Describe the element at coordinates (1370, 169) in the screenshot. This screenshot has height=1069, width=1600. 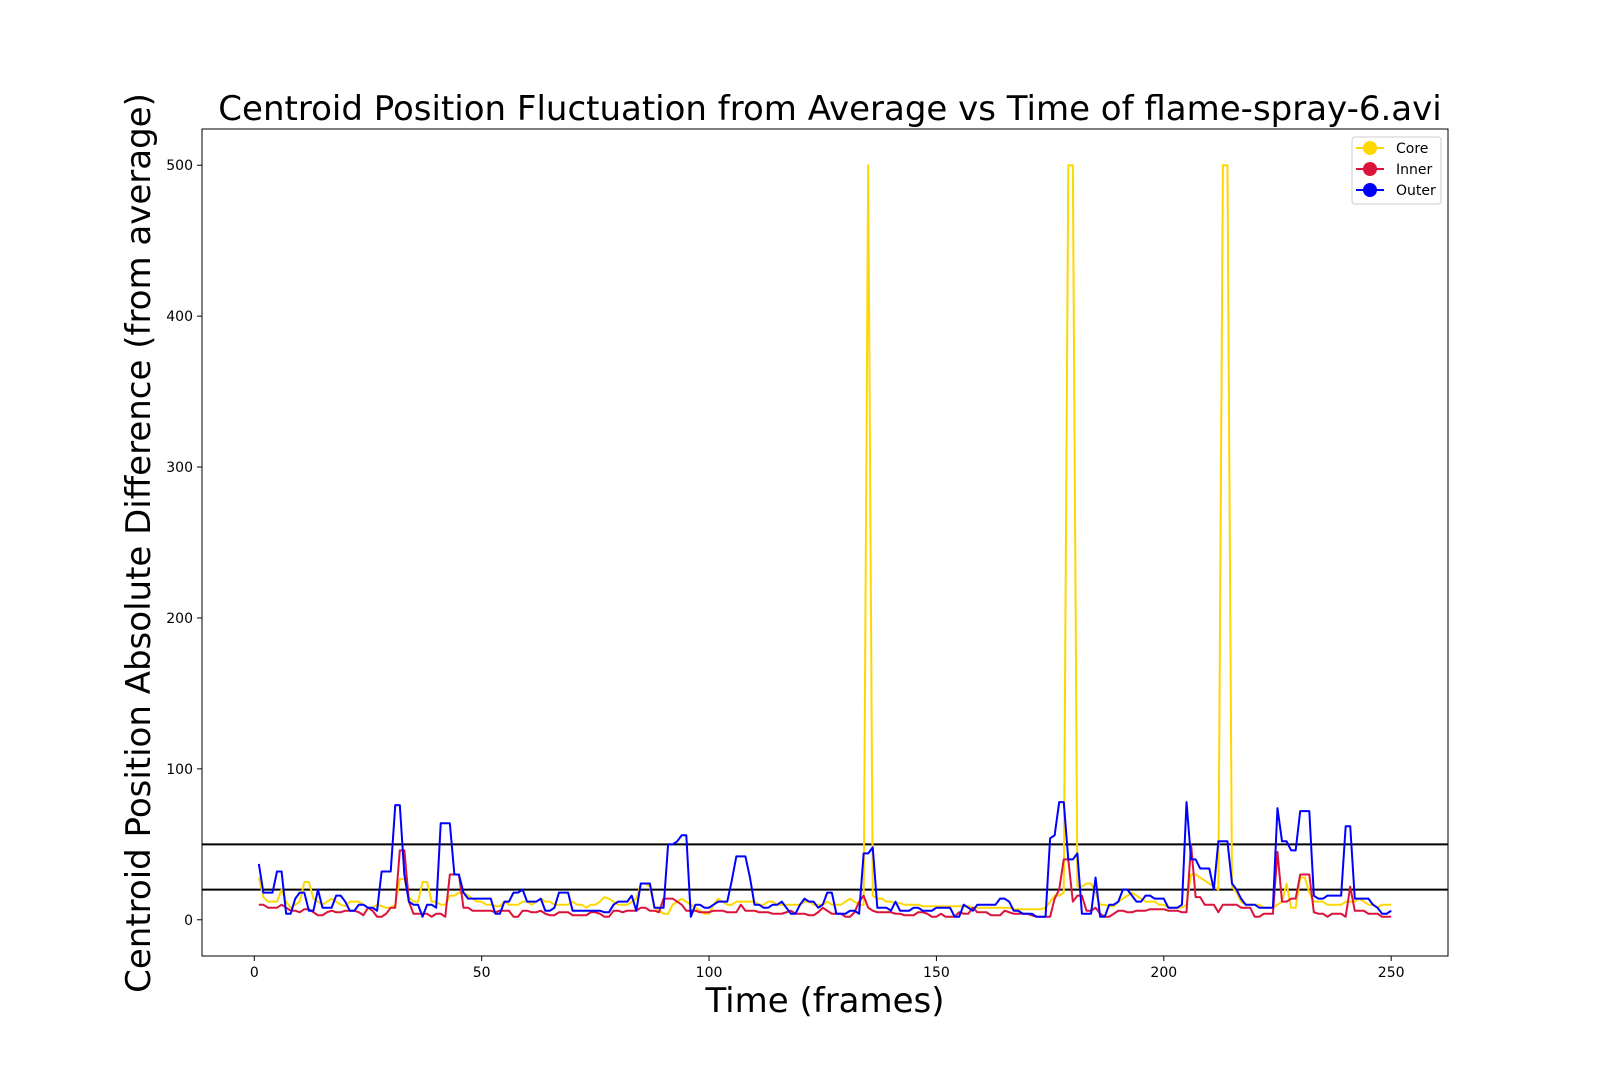
I see `legend-marker-inner` at that location.